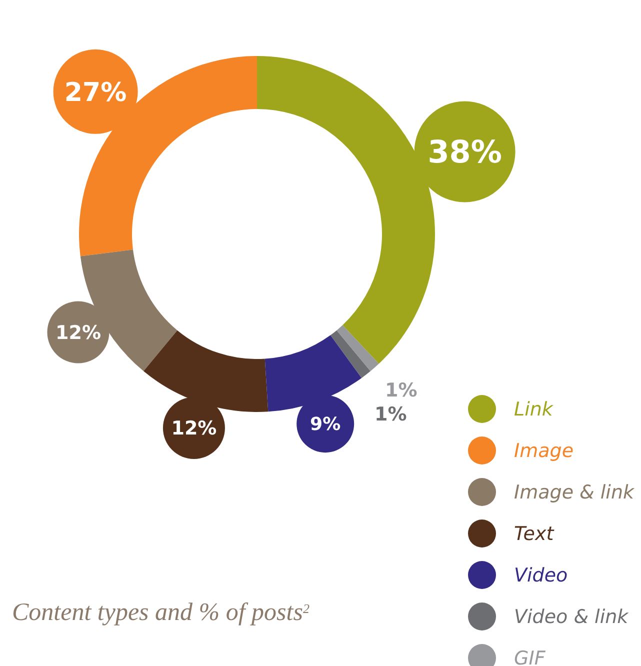 The image size is (641, 666). What do you see at coordinates (325, 425) in the screenshot?
I see `data-label: 9%` at bounding box center [325, 425].